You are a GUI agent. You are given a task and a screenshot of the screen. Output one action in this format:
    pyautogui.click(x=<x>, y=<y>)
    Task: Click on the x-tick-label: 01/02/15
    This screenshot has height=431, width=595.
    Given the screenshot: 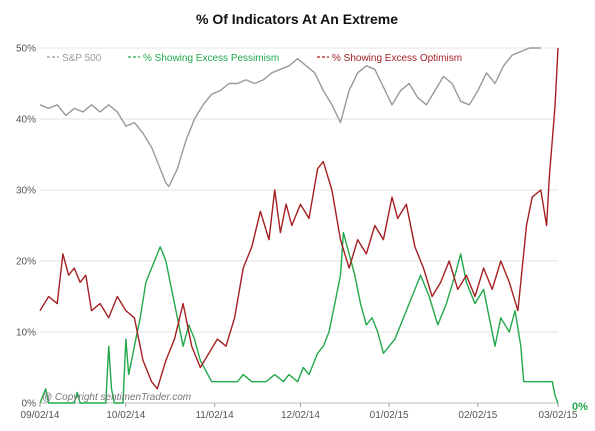 What is the action you would take?
    pyautogui.click(x=389, y=415)
    